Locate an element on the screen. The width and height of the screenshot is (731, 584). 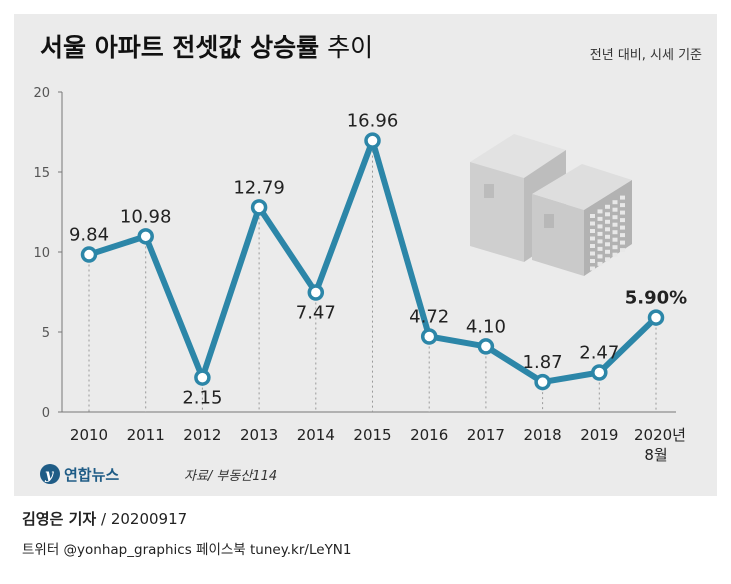
data-label: 12.79 is located at coordinates (259, 187).